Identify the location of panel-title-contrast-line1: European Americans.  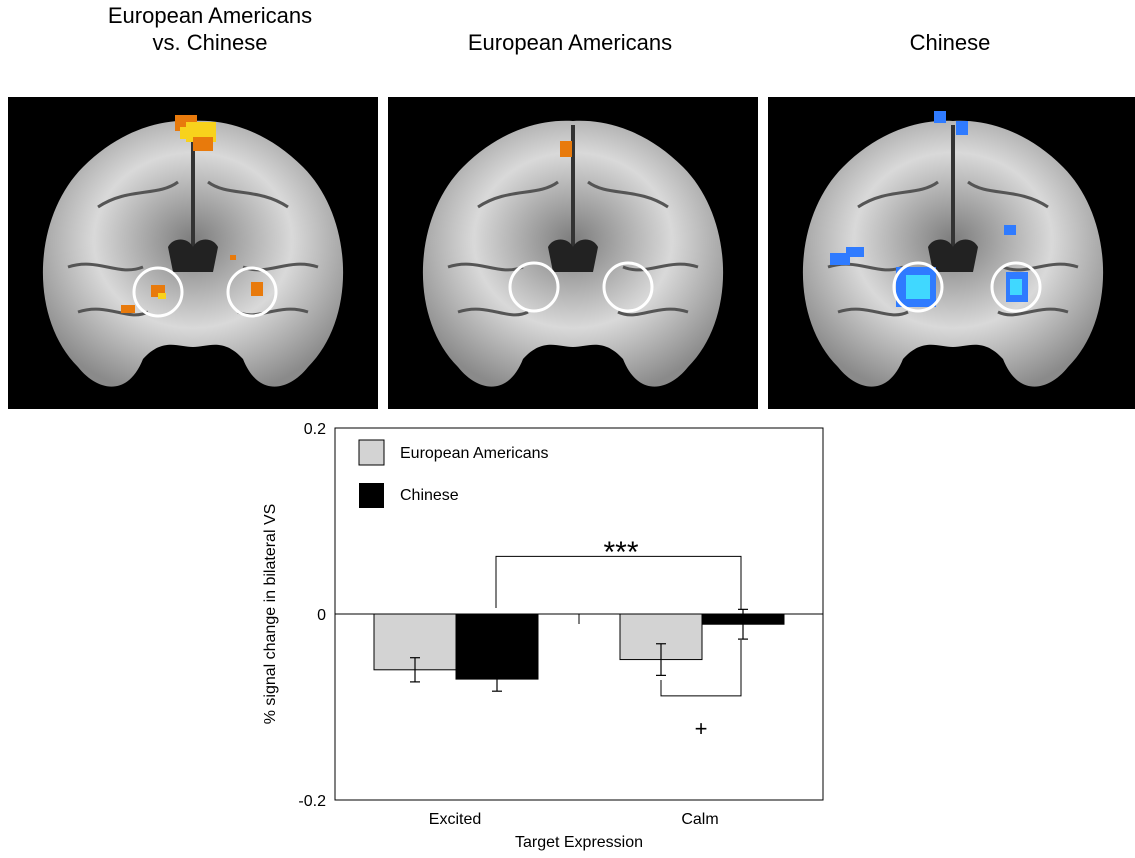
(210, 15).